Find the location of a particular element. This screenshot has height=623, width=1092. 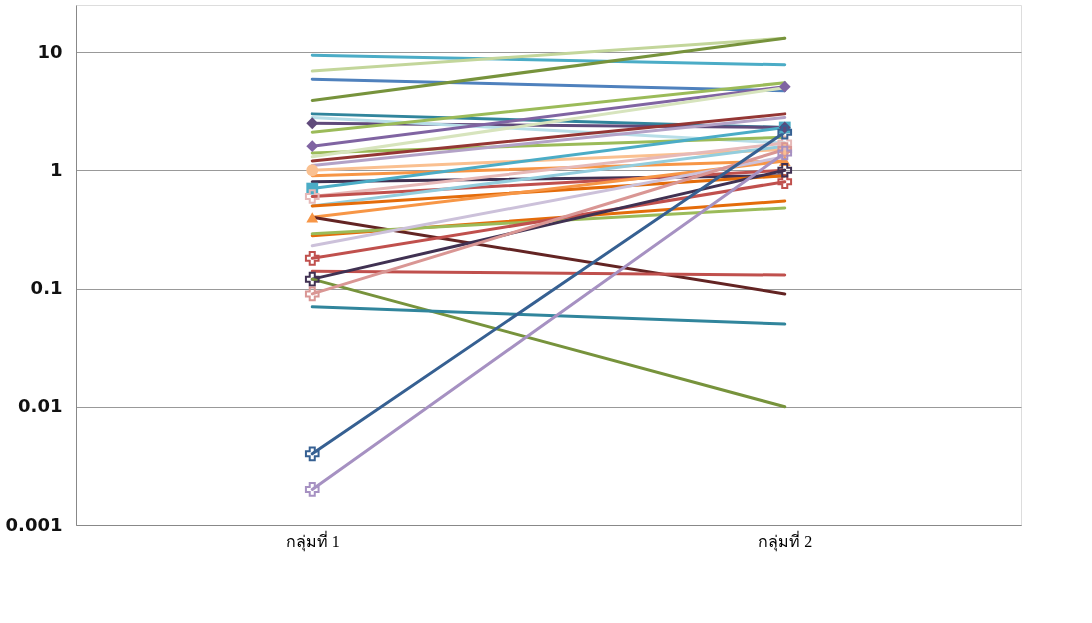

x-tick-label: กลุ่มที่ 1 is located at coordinates (312, 540).